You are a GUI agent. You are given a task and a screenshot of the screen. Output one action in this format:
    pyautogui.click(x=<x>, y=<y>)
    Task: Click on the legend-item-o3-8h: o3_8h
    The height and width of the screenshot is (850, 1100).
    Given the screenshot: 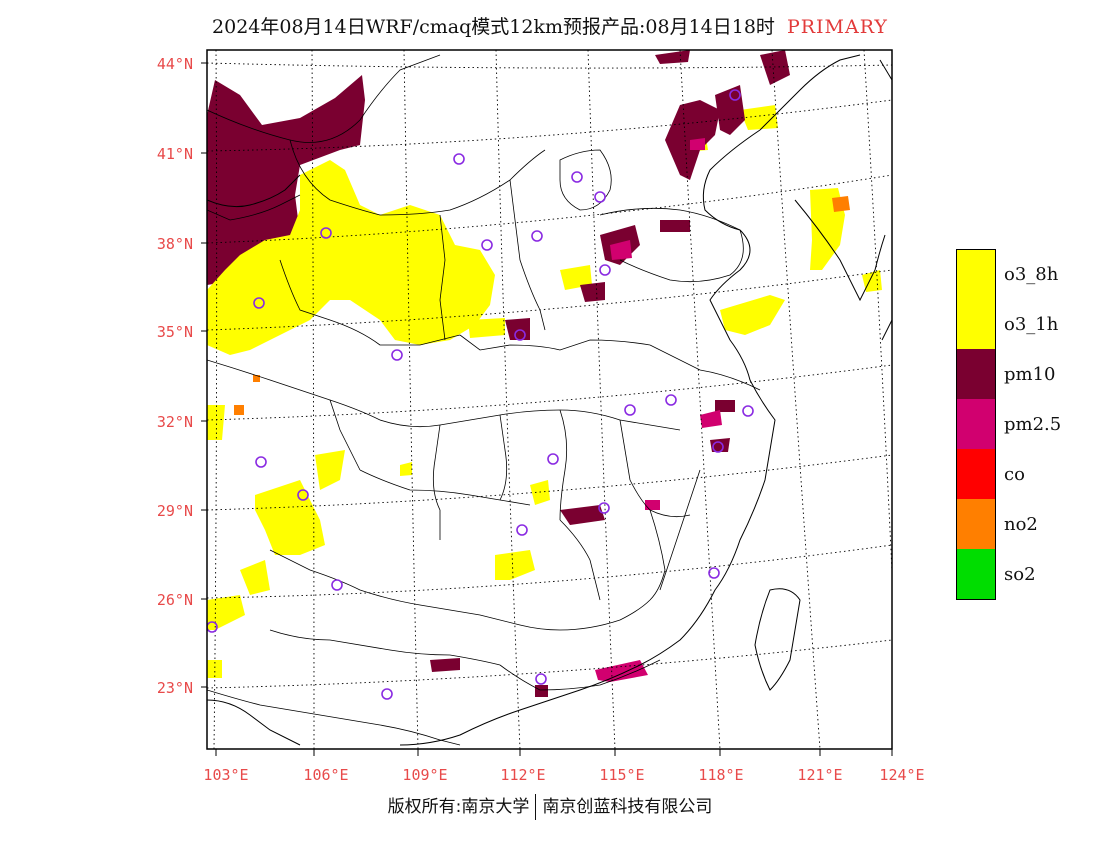 What is the action you would take?
    pyautogui.click(x=1008, y=274)
    